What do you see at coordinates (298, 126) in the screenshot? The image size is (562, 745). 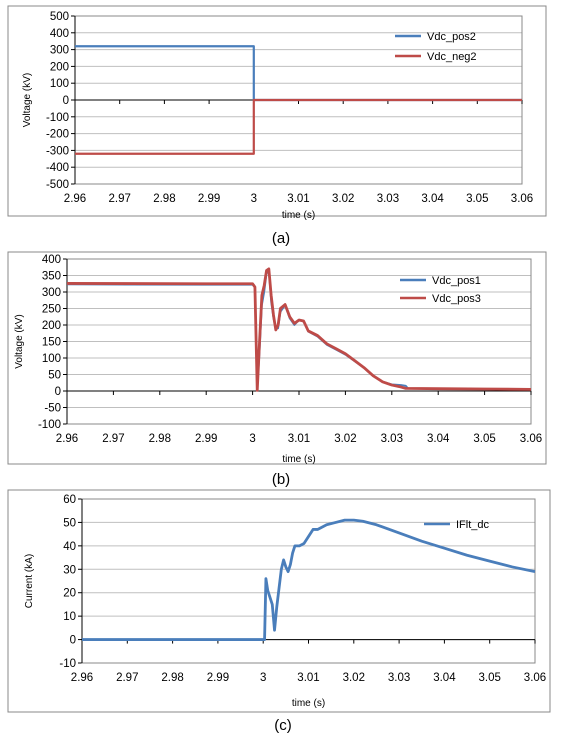 I see `series-line-vdc-neg2` at bounding box center [298, 126].